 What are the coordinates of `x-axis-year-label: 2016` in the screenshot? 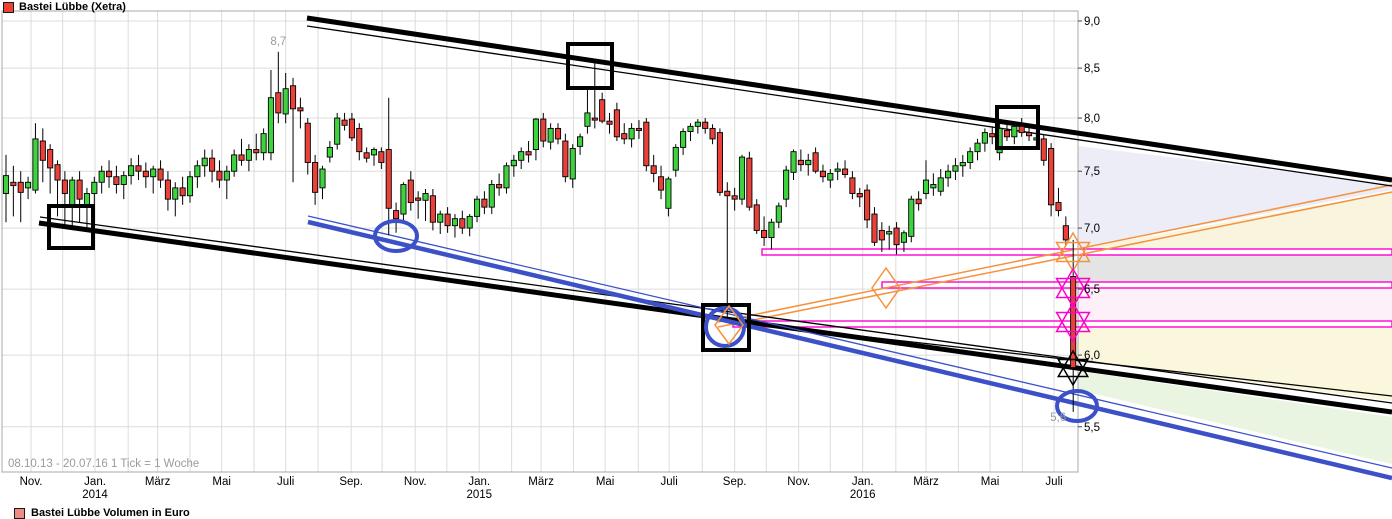 It's located at (863, 495).